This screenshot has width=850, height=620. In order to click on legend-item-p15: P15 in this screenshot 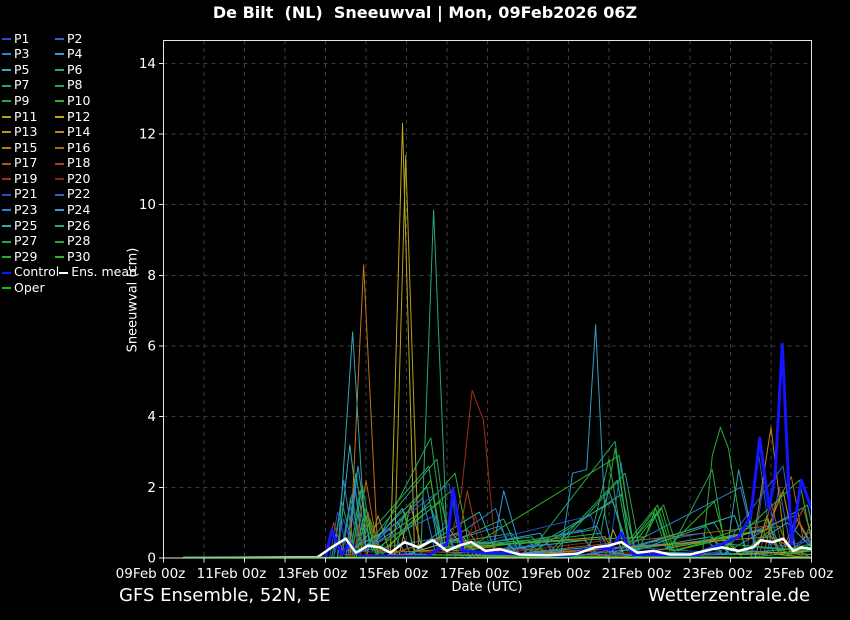, I will do `click(28, 147)`.